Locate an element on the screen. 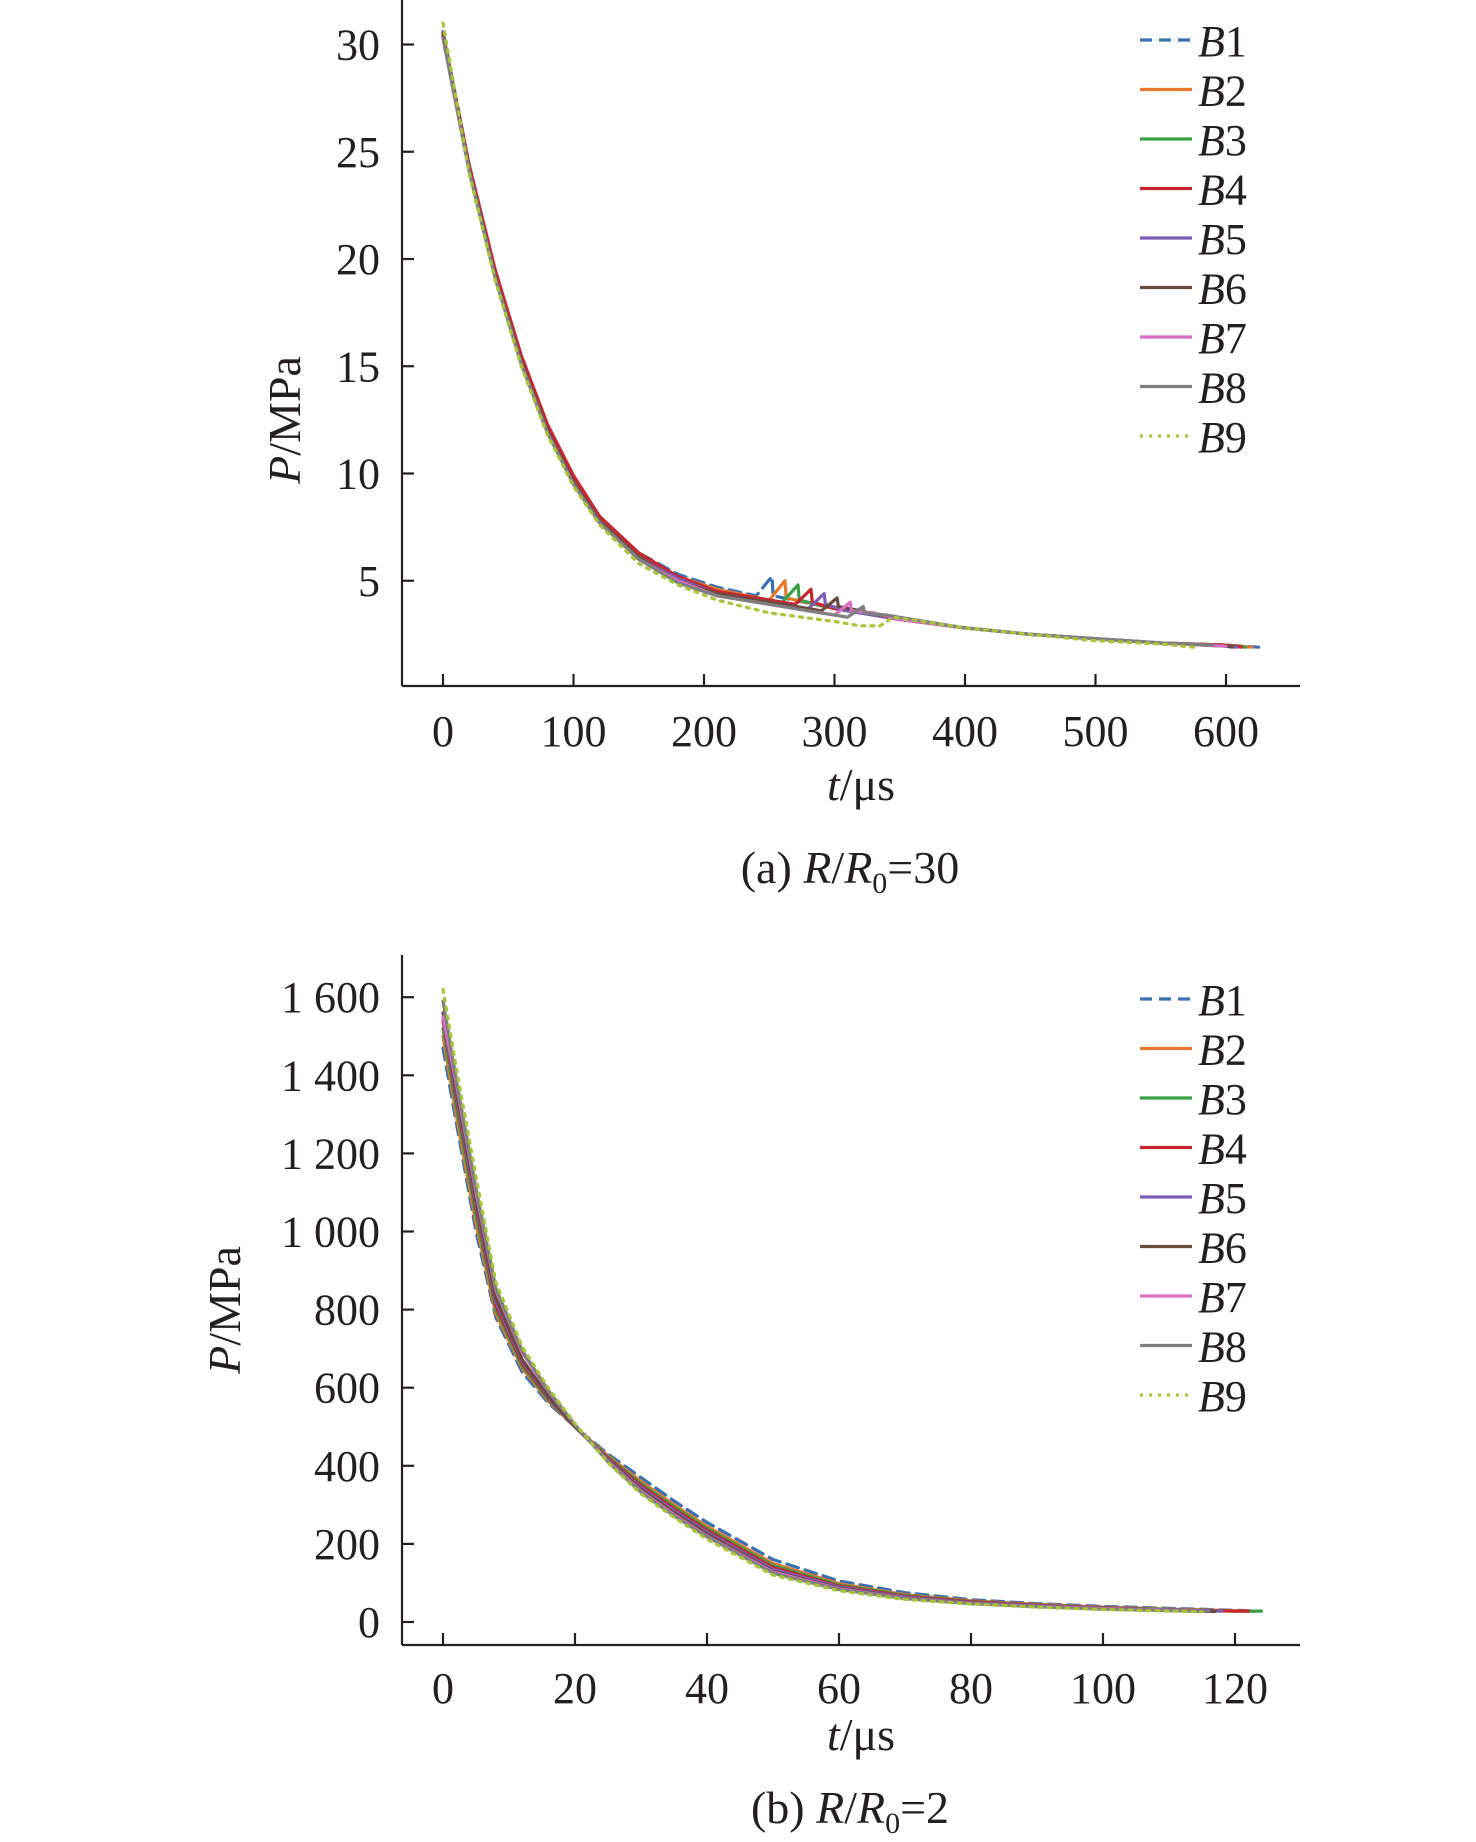 The image size is (1476, 1842). y-tick-label: 10 is located at coordinates (358, 474).